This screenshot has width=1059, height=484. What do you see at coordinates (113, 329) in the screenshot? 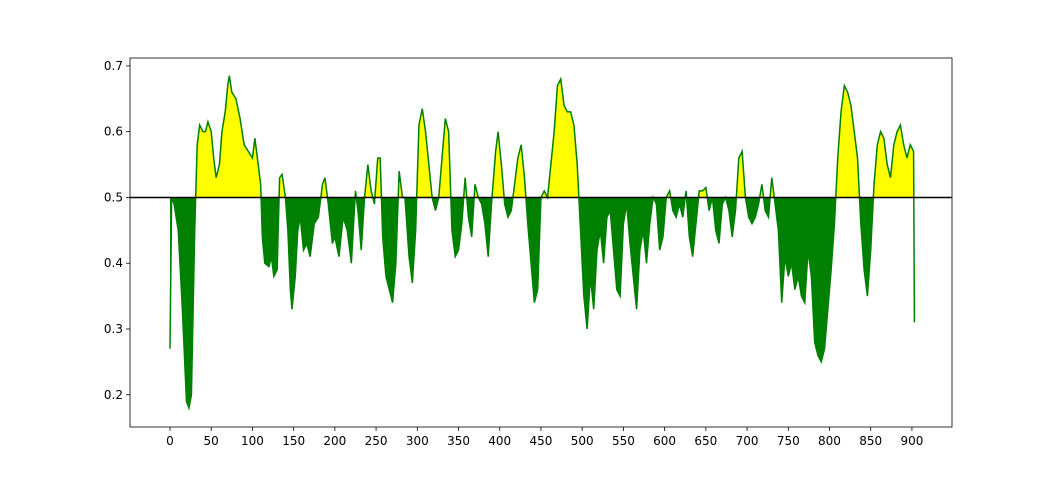
I see `y-tick-label: 0.3` at bounding box center [113, 329].